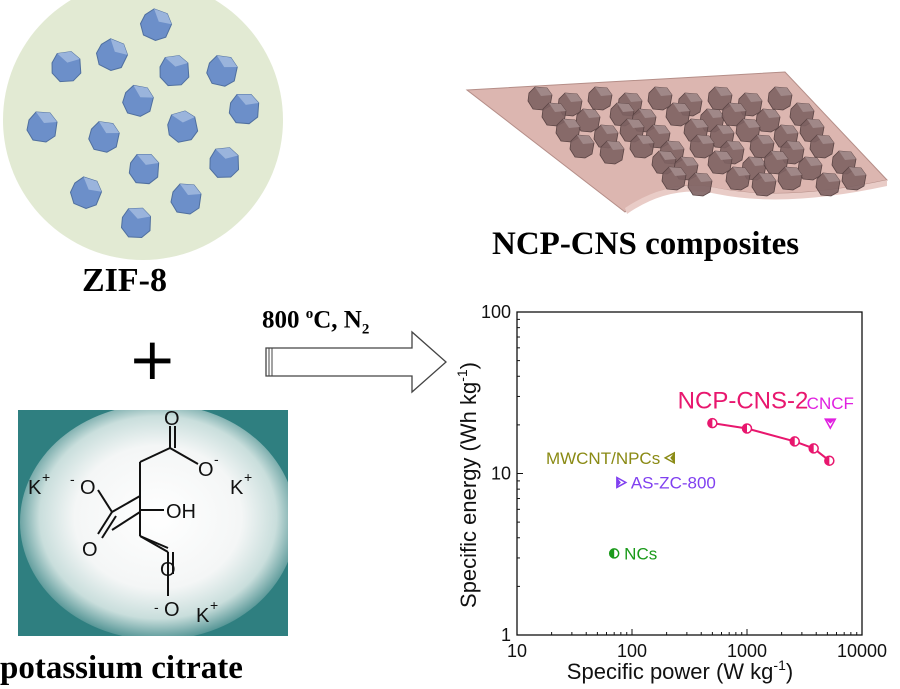 This screenshot has width=900, height=689. Describe the element at coordinates (501, 474) in the screenshot. I see `y-tick-label: 10` at that location.